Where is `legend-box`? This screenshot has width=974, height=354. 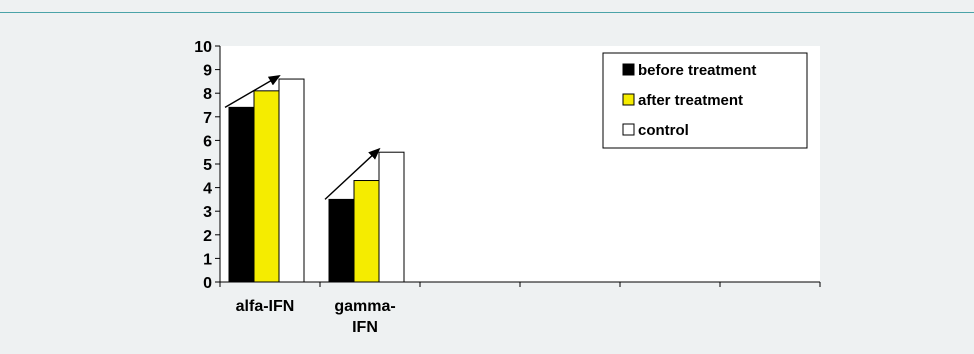 legend-box is located at coordinates (705, 100).